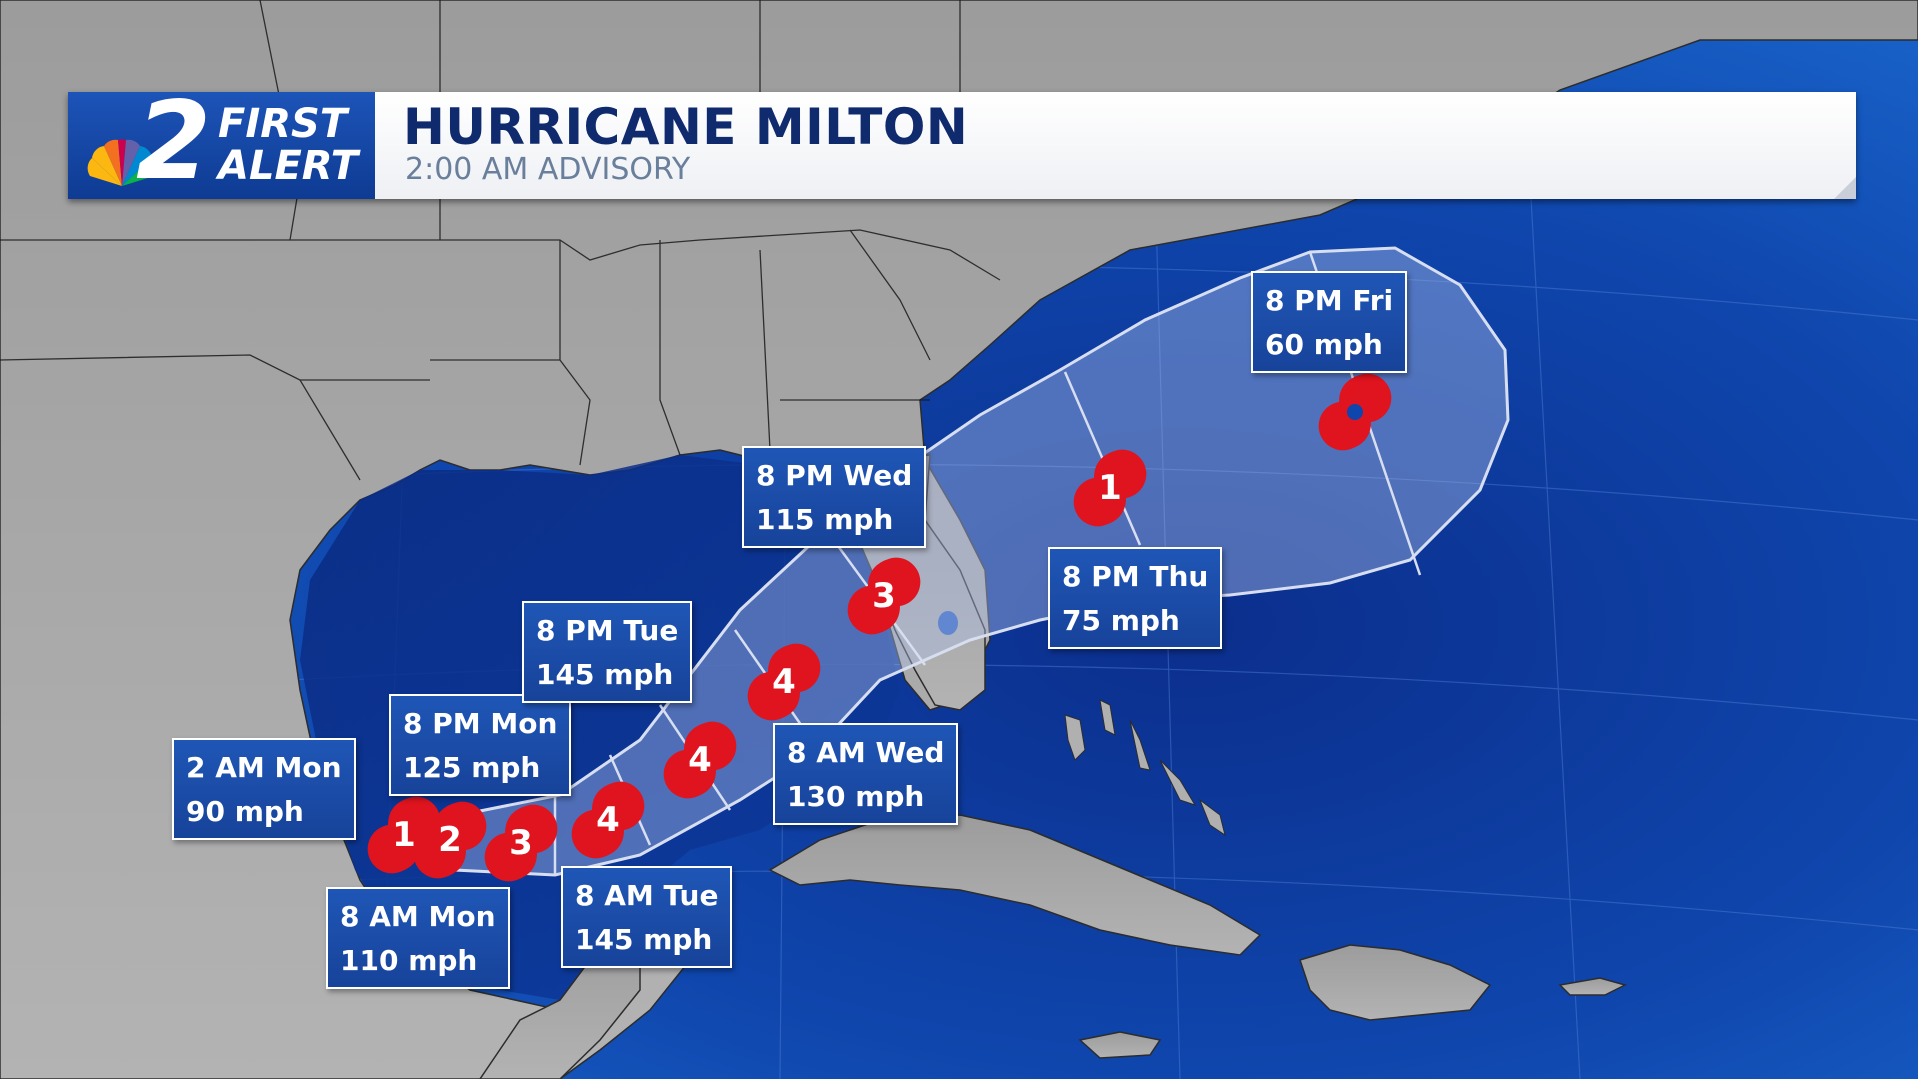 The image size is (1918, 1079). I want to click on logo-alert-text: ALERT, so click(288, 166).